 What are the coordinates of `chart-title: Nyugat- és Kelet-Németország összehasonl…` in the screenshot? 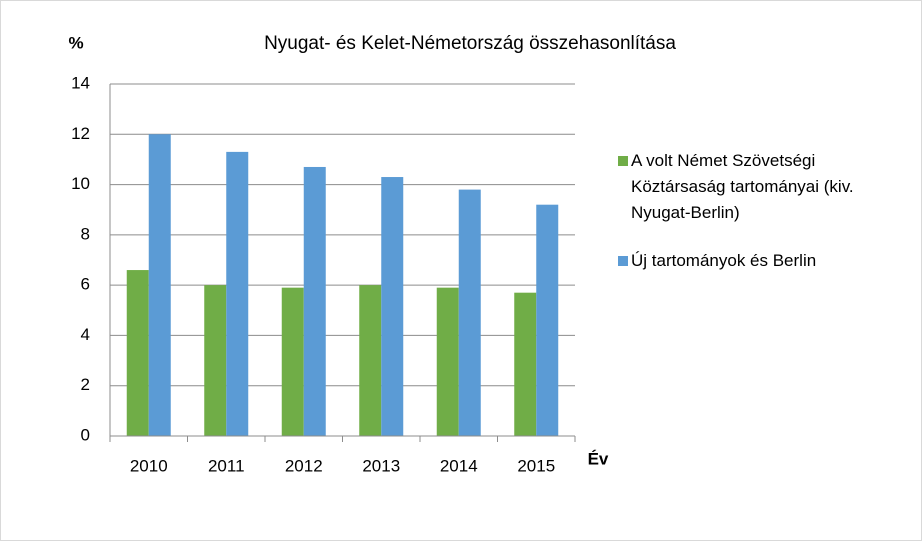 It's located at (470, 43).